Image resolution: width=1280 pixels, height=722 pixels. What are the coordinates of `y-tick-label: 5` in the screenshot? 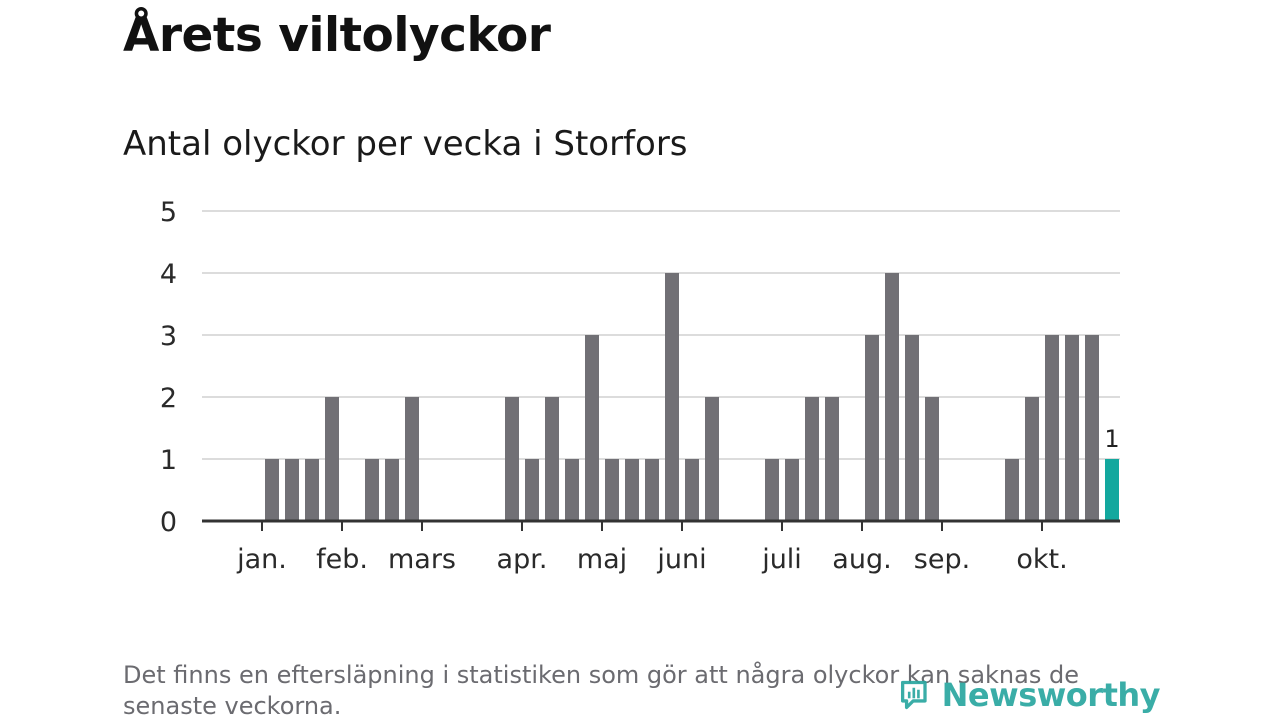 It's located at (168, 212).